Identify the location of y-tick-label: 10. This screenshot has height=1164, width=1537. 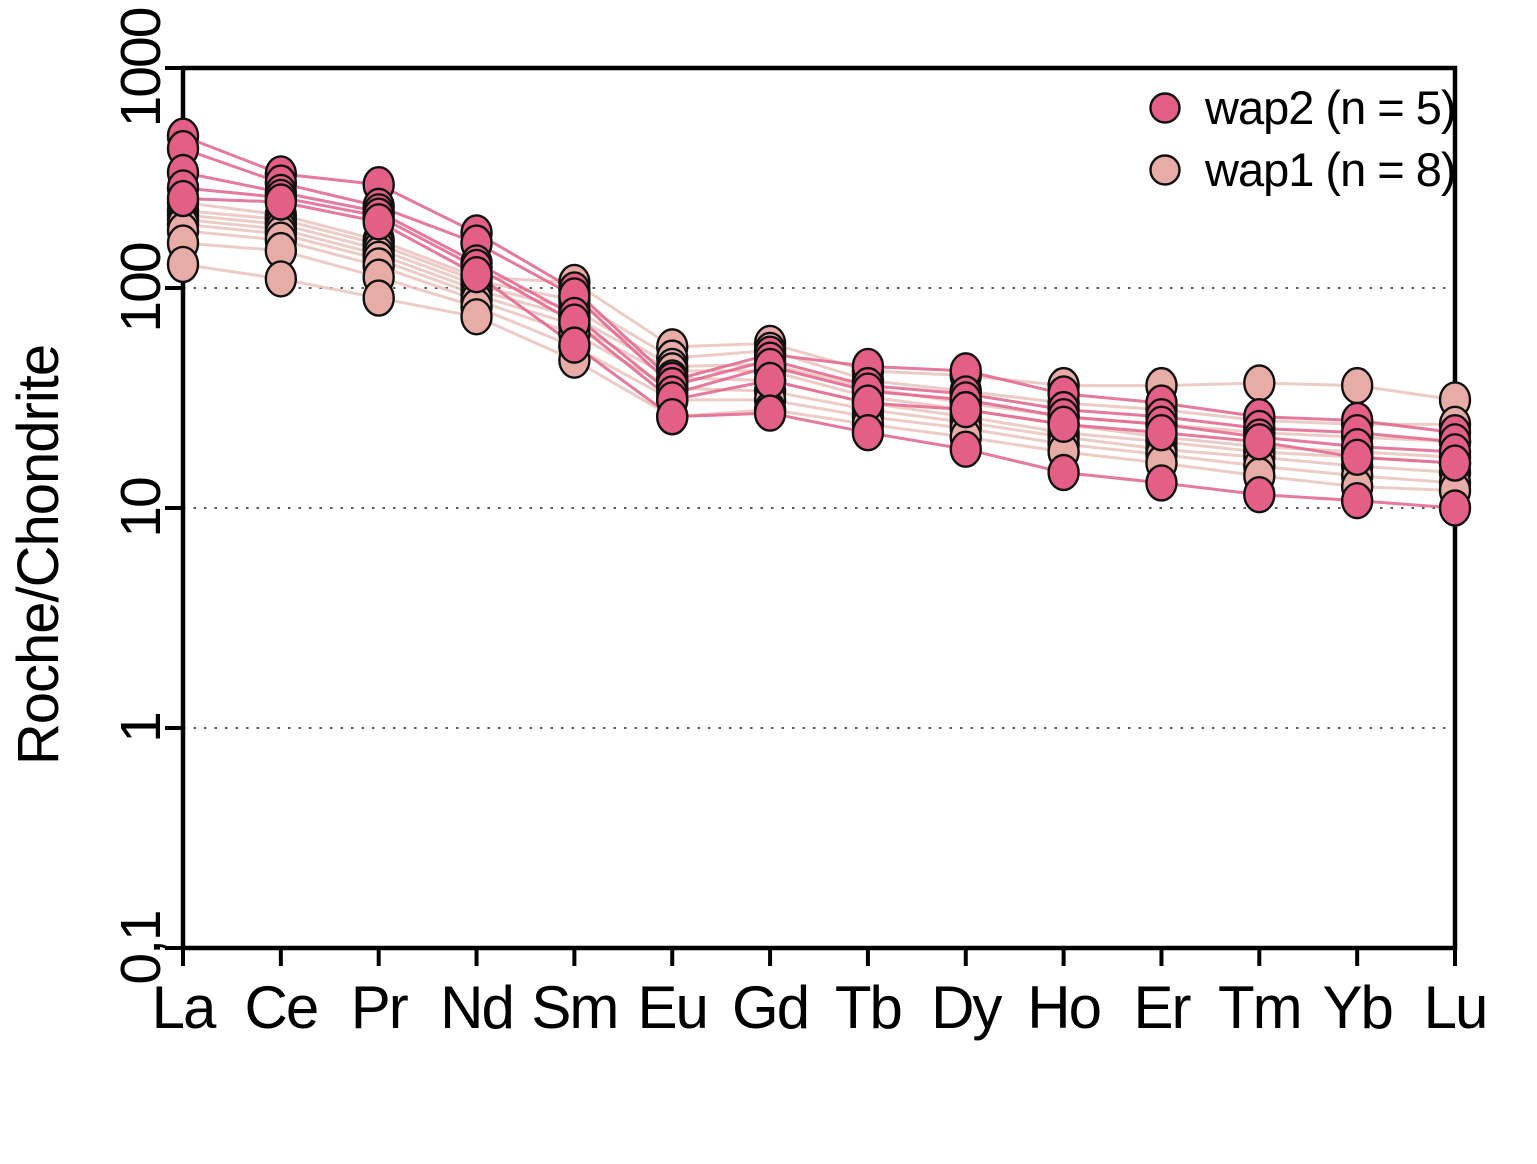
(141, 508).